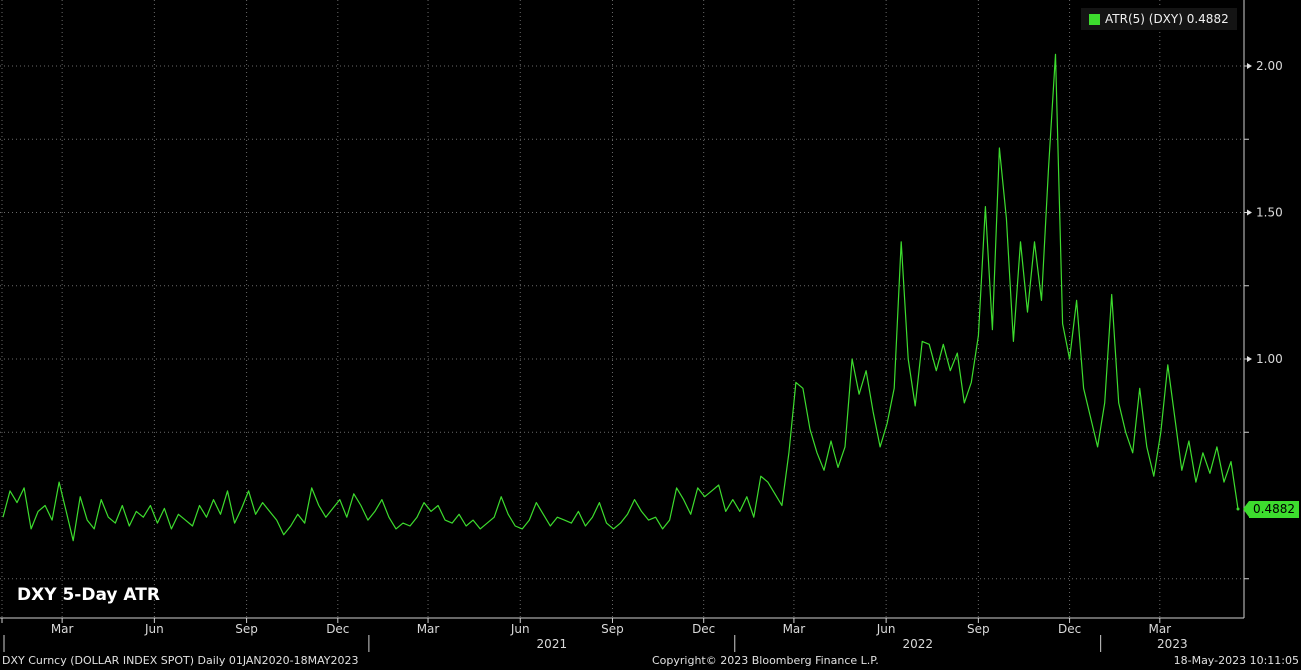 Image resolution: width=1301 pixels, height=670 pixels. What do you see at coordinates (1094, 19) in the screenshot?
I see `legend-swatch` at bounding box center [1094, 19].